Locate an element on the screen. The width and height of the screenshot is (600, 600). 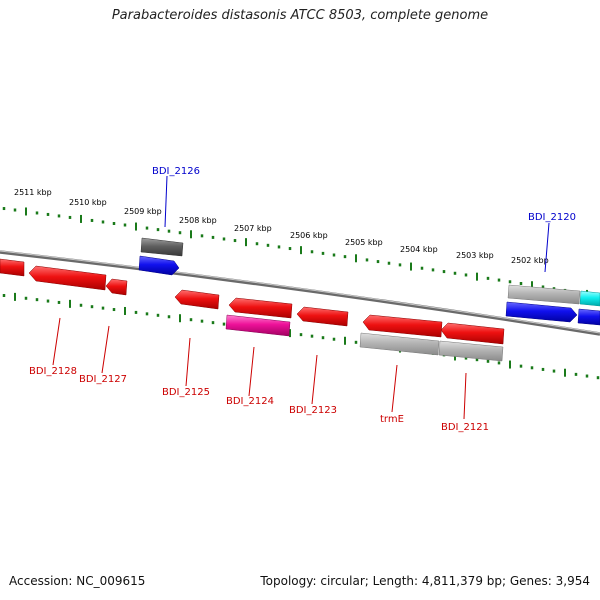
gene-label-bdi-2128: BDI_2128 is located at coordinates (53, 371).